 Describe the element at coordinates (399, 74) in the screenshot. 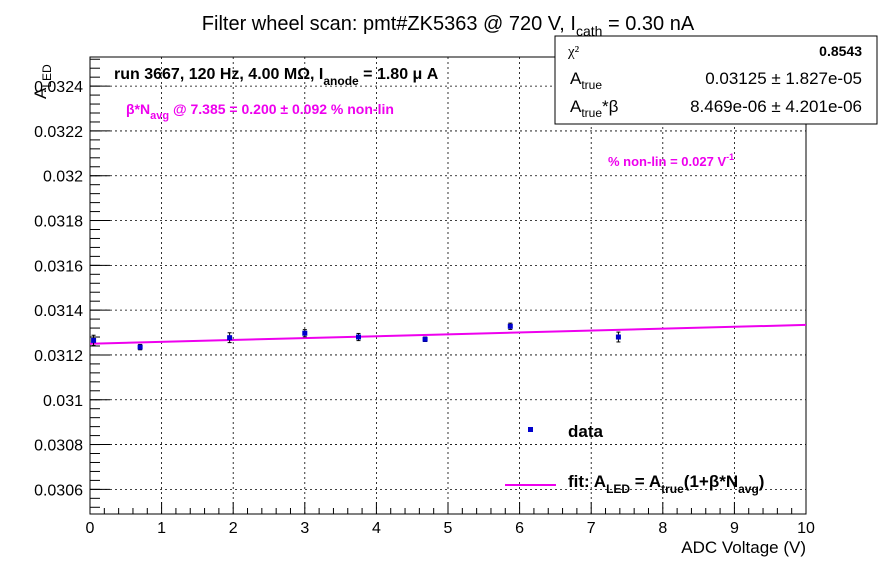

I see `run-suffix: = 1.80 μ A` at that location.